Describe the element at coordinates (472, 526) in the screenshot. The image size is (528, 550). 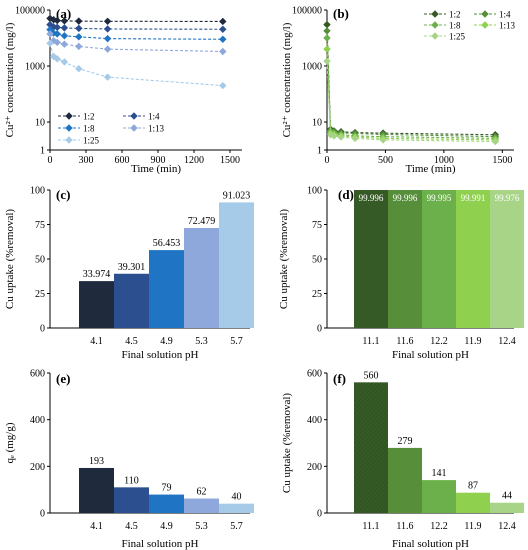
I see `x-tick-label: 11.9` at that location.